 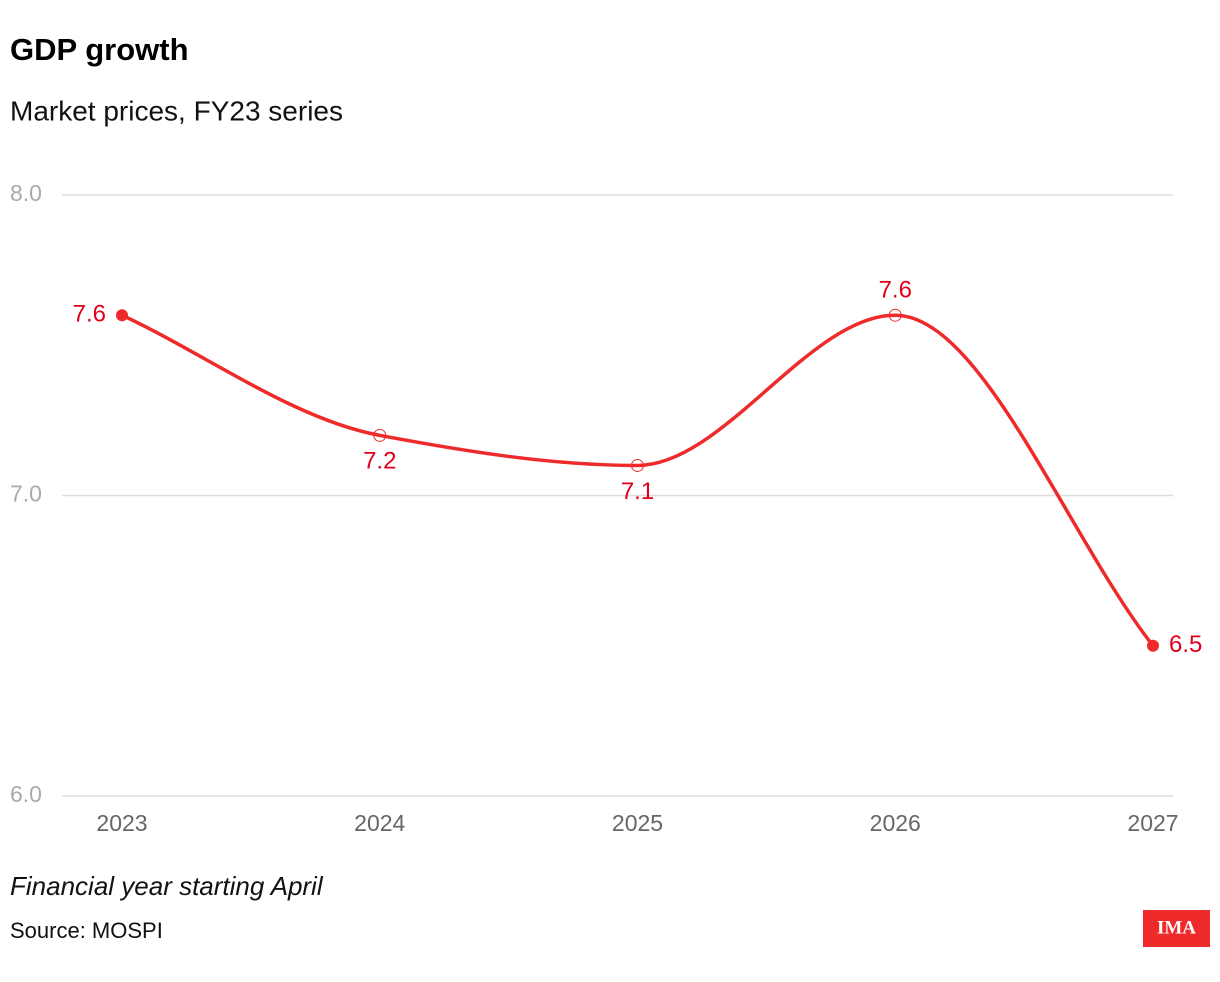 I want to click on source: Source: MOSPI, so click(x=86, y=930).